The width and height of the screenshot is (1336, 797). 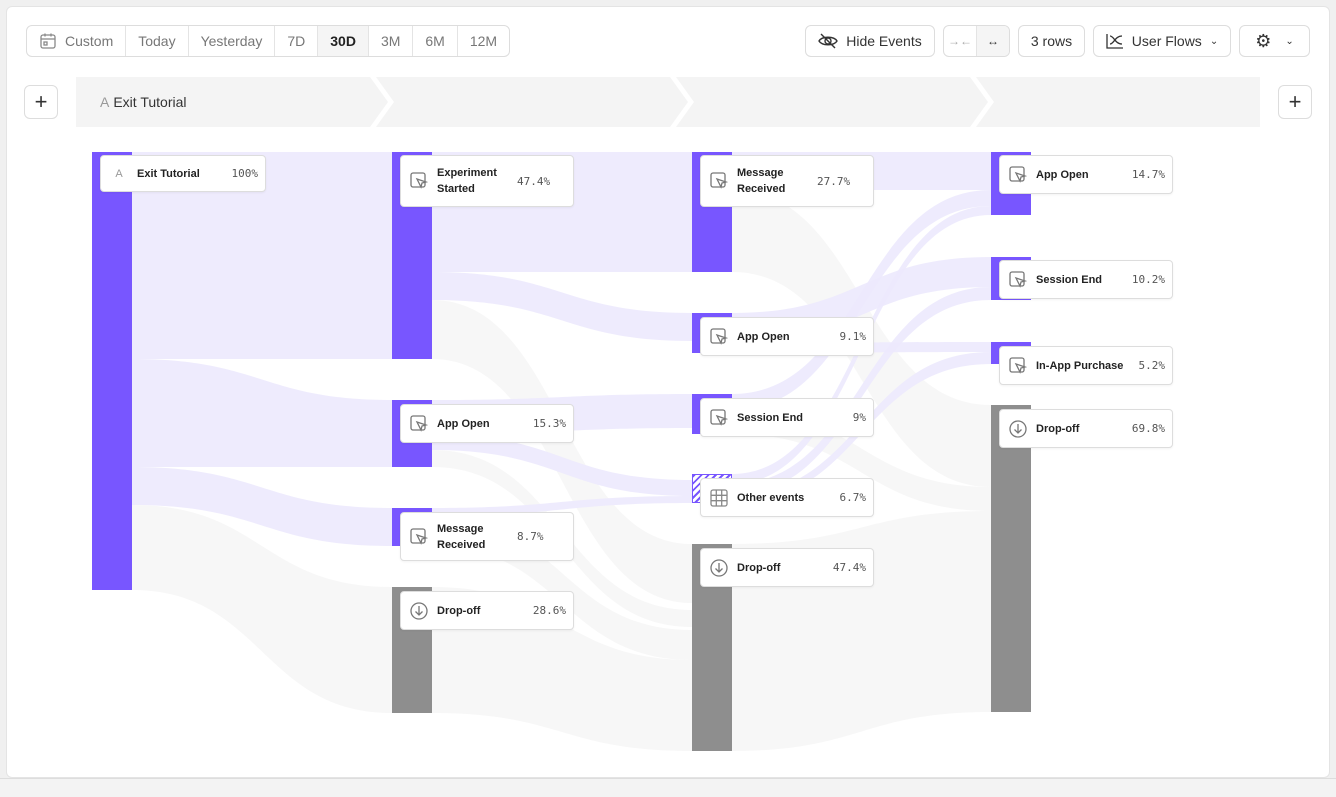 I want to click on node-card: Session End 10.2%, so click(x=1086, y=279).